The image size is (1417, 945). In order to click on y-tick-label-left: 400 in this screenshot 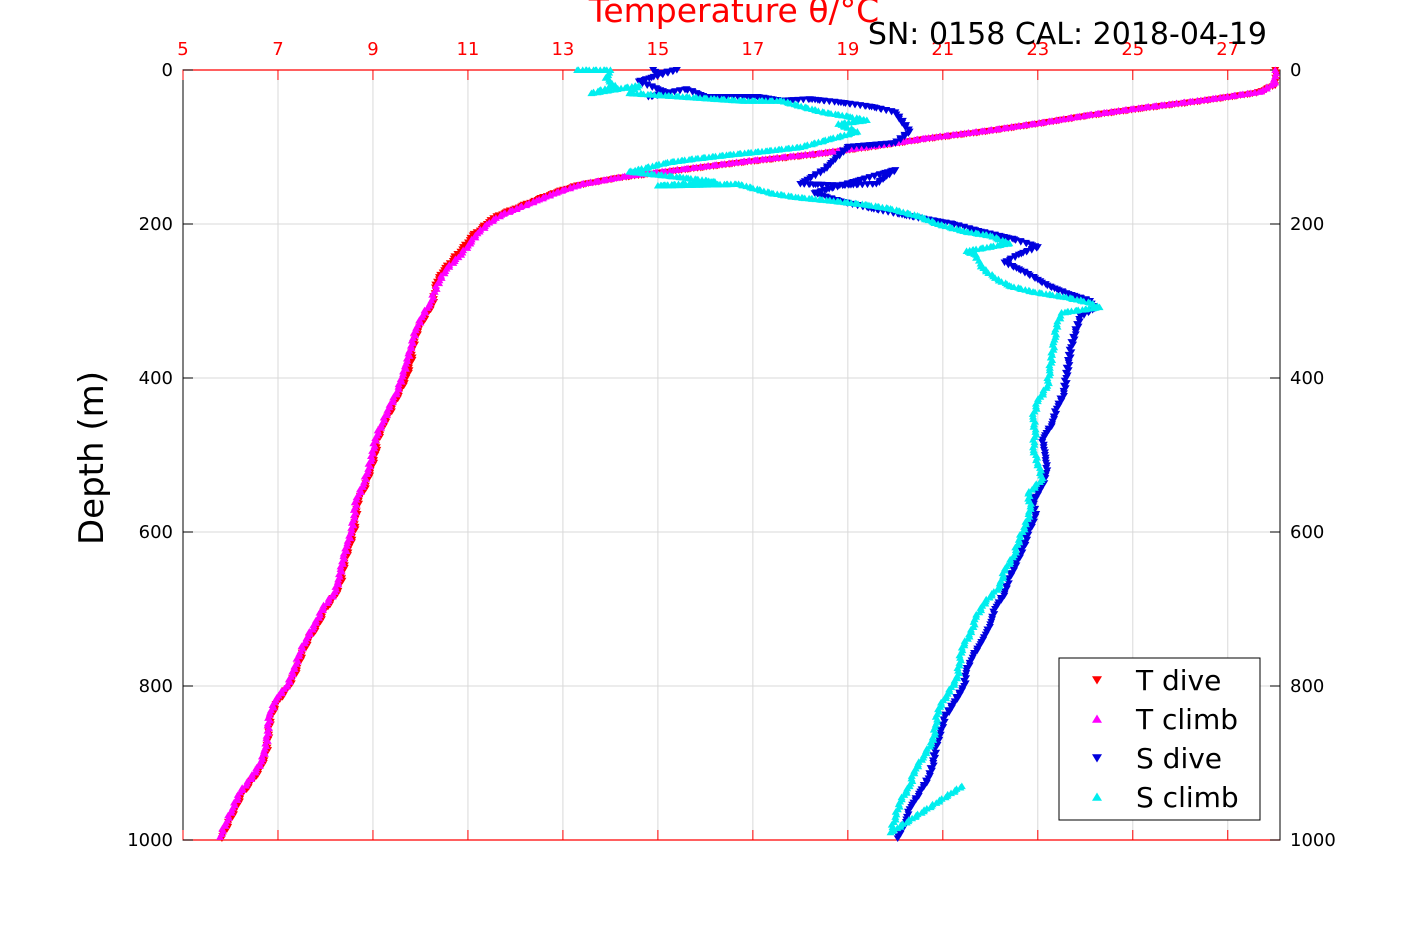, I will do `click(156, 378)`.